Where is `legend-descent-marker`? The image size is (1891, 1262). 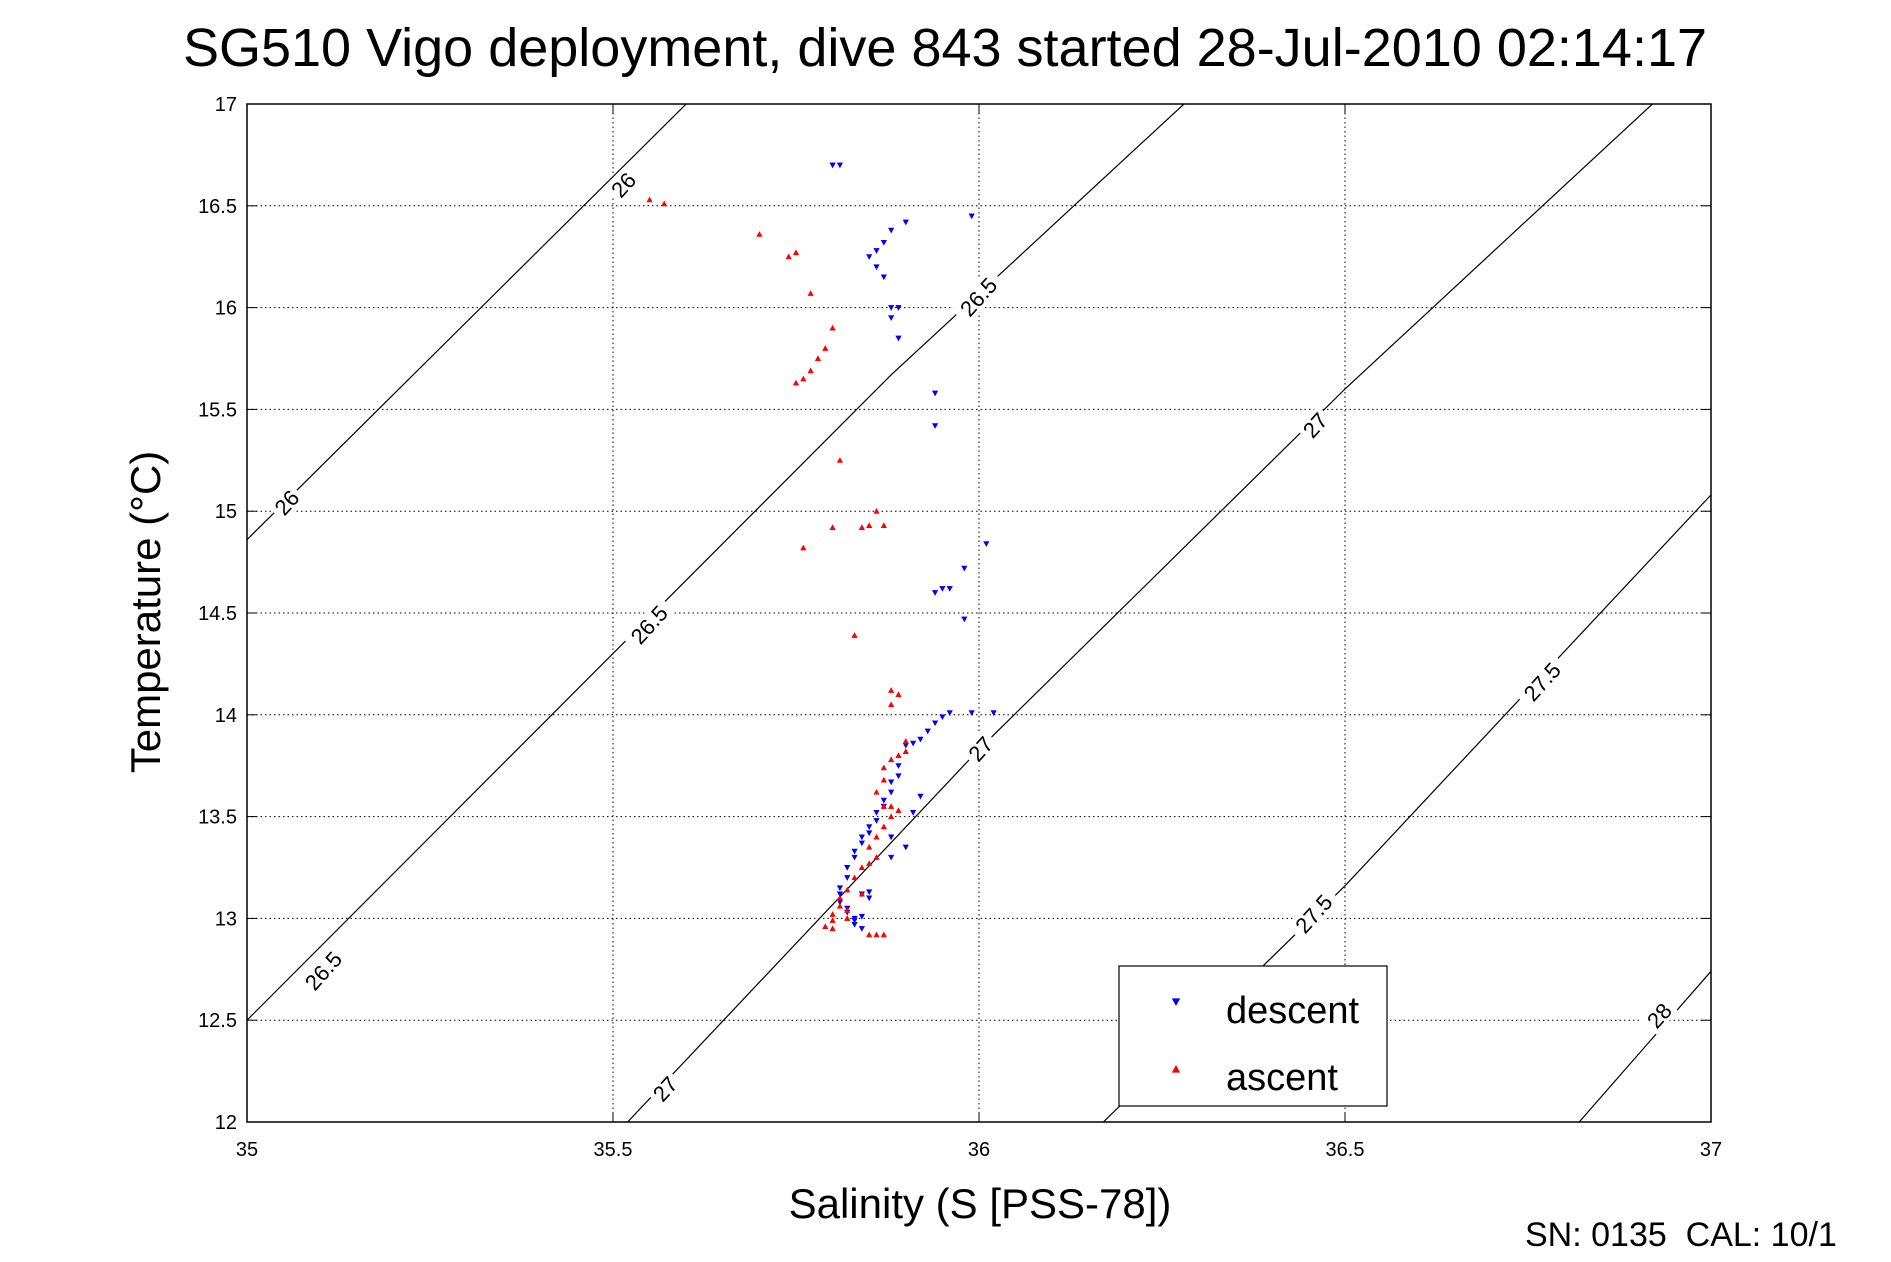 legend-descent-marker is located at coordinates (1176, 1002).